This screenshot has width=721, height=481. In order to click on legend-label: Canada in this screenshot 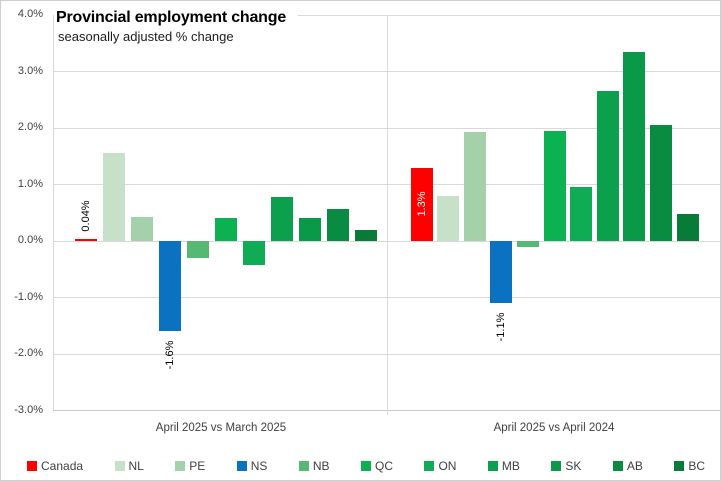, I will do `click(62, 466)`.